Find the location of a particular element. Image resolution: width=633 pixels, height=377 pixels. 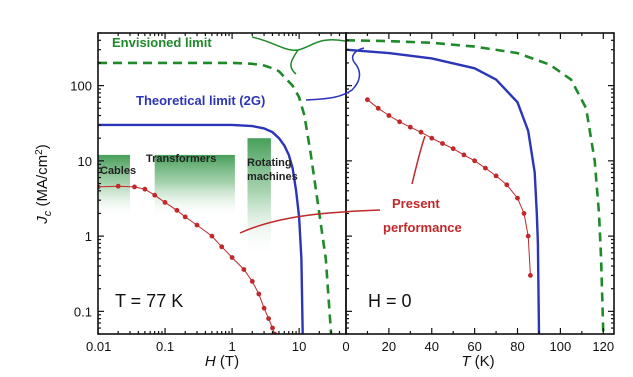

x-tick-label: 100 is located at coordinates (561, 346).